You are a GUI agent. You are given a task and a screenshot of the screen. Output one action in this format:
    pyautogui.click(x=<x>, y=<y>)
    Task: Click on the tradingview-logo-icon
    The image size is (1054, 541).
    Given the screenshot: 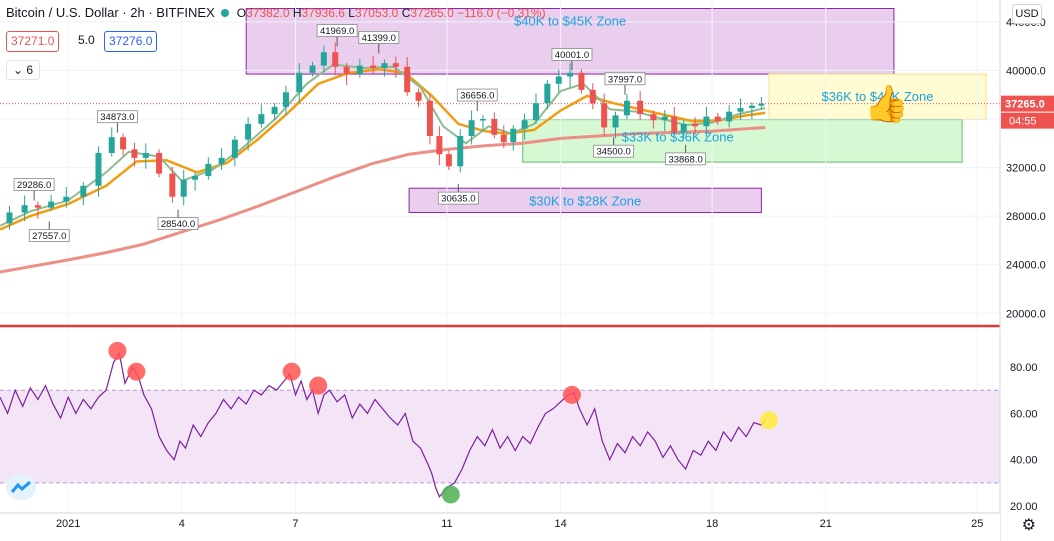 What is the action you would take?
    pyautogui.click(x=21, y=487)
    